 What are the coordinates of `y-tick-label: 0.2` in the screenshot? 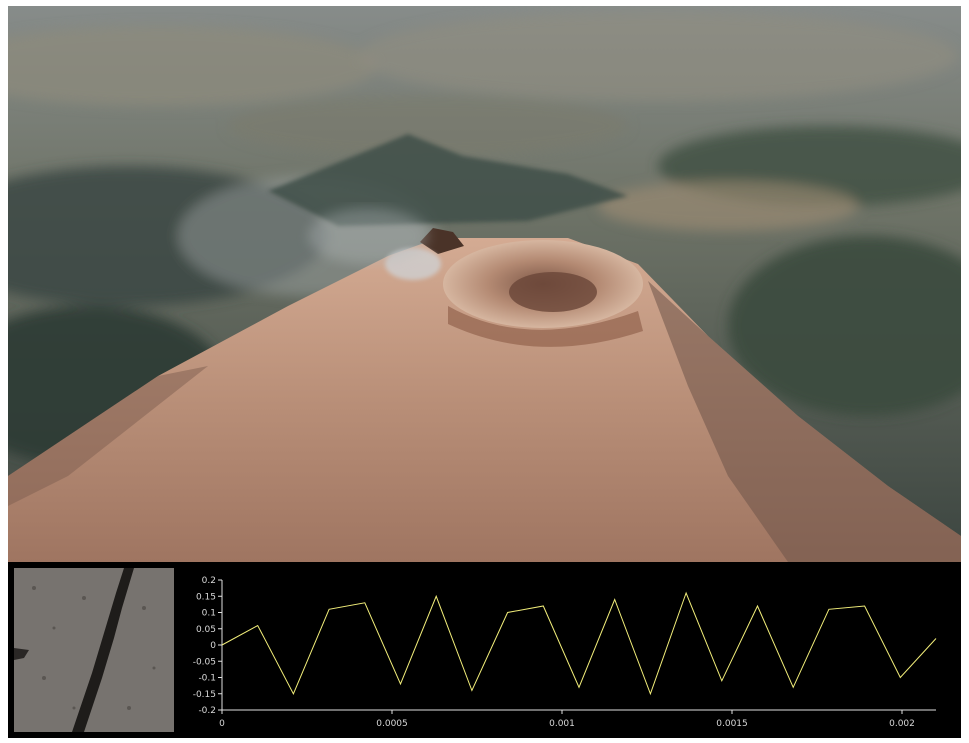 It's located at (209, 581).